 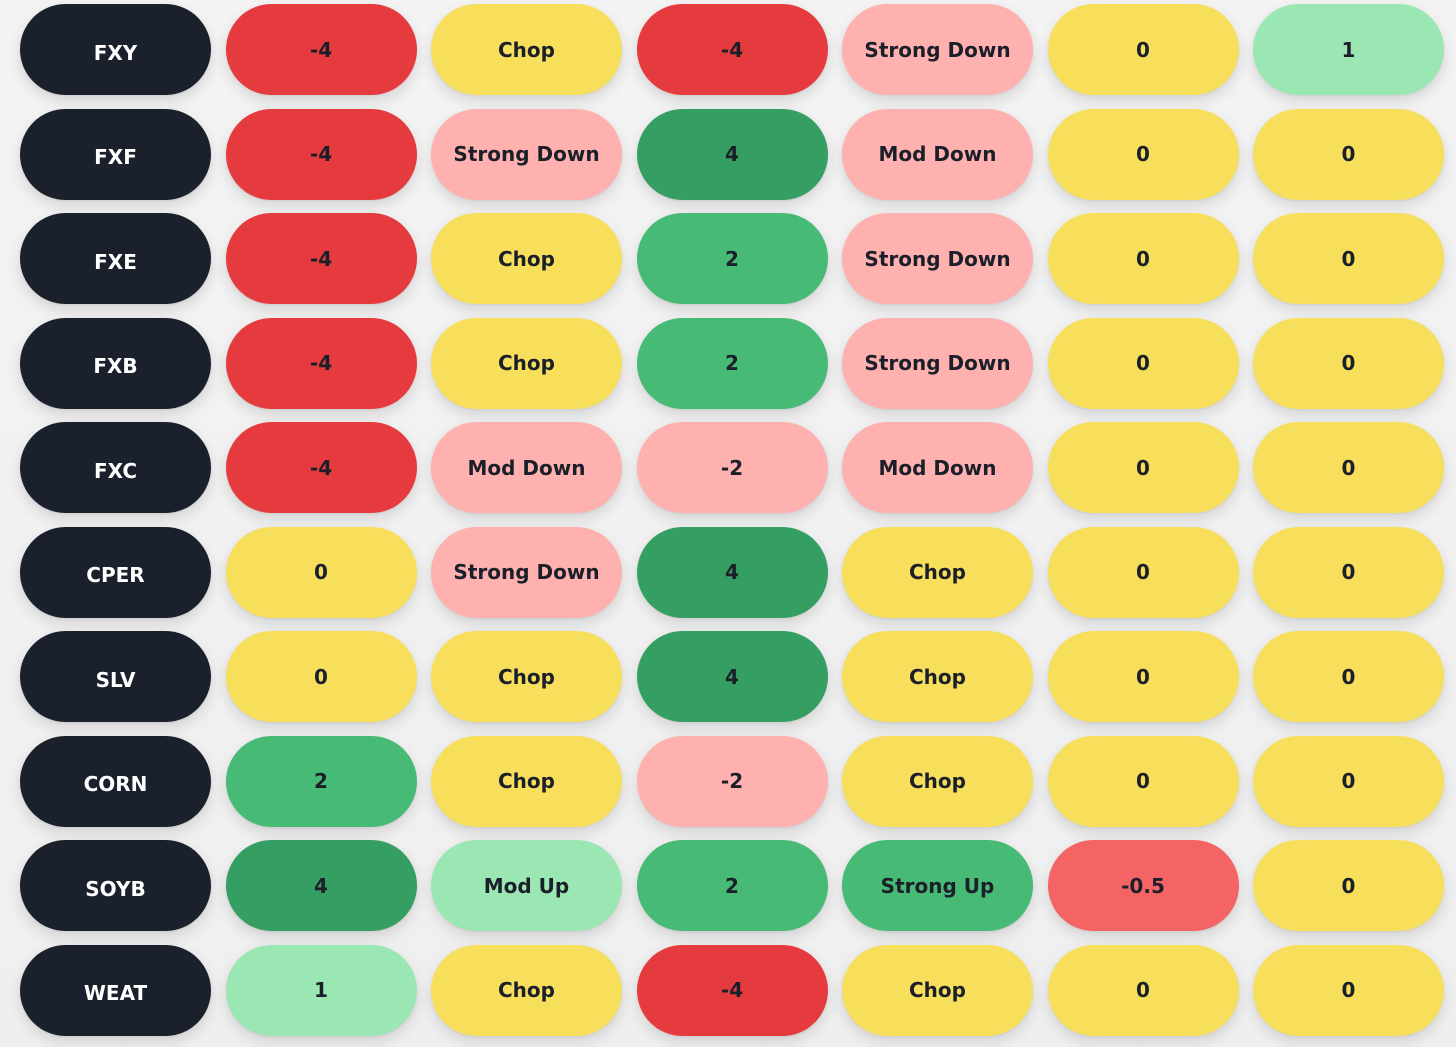 I want to click on ticker-pill: WEAT, so click(x=115, y=990).